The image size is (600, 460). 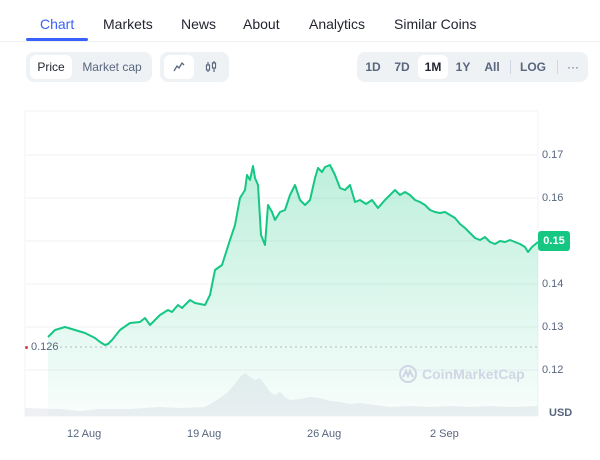 I want to click on y-tick-label: 0.12, so click(x=553, y=370).